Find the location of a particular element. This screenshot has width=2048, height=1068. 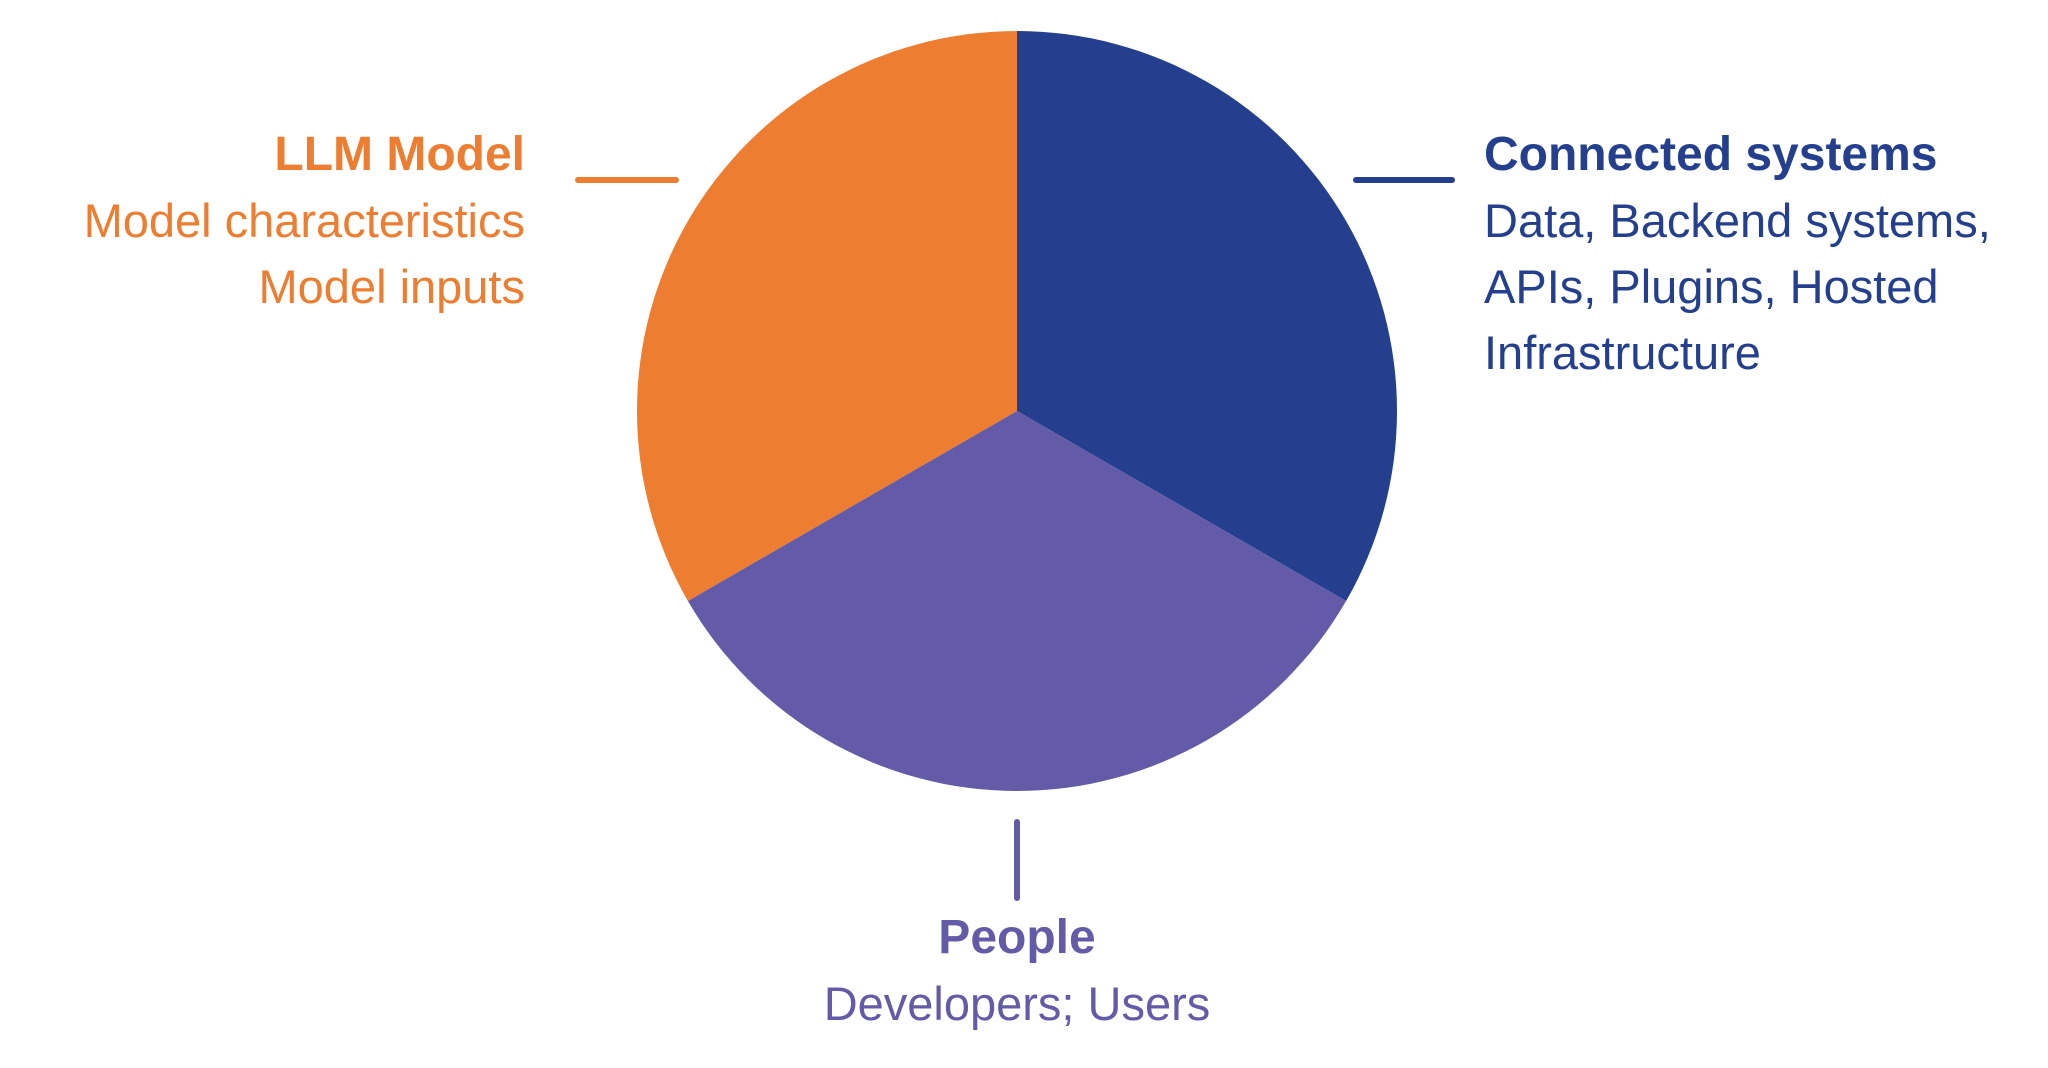

pie-slice-llm-model is located at coordinates (826, 316).